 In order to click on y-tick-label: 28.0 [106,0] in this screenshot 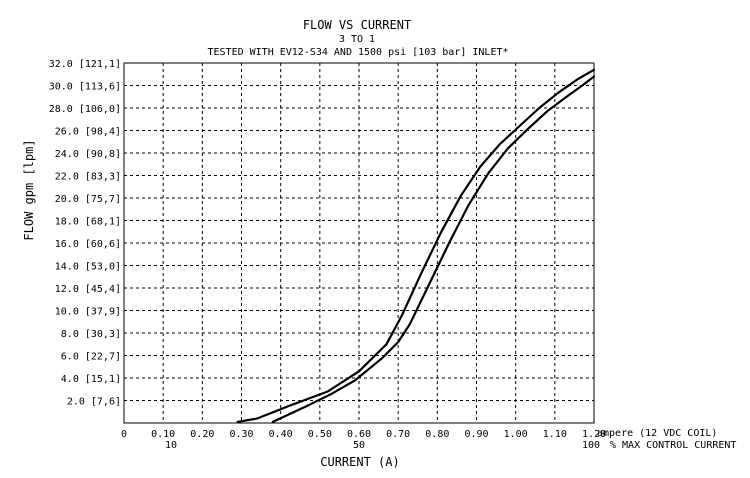, I will do `click(85, 109)`.